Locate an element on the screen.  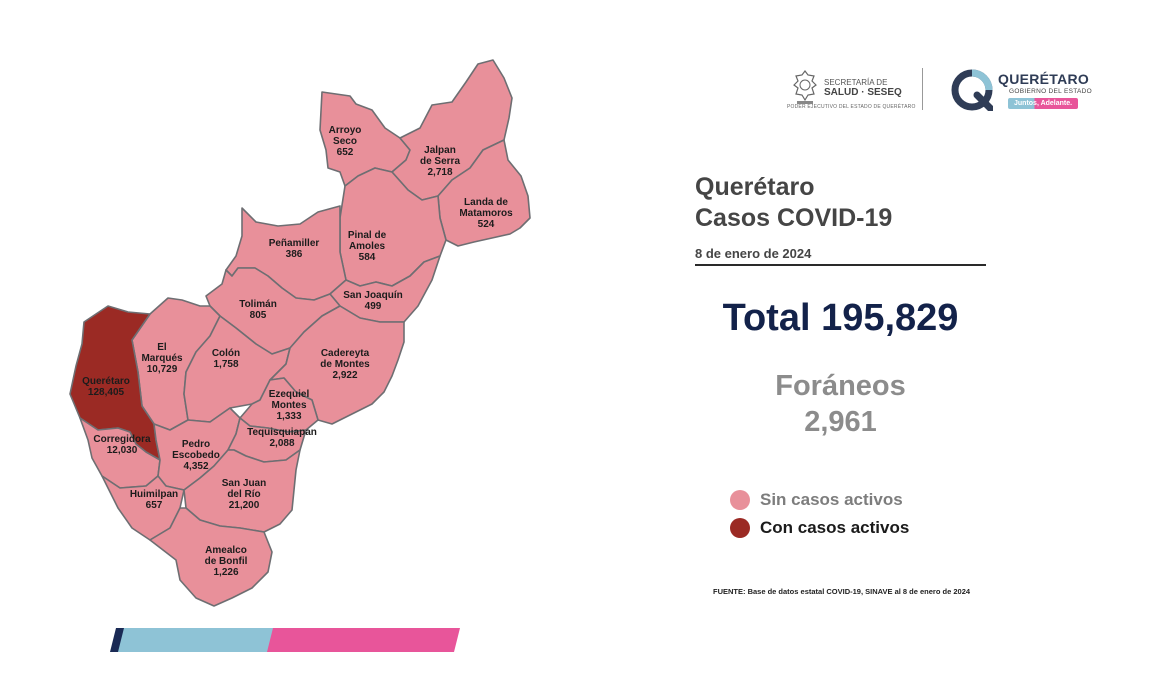
muni-label-jalpan: Jalpan de Serra 2,718 is located at coordinates (440, 161).